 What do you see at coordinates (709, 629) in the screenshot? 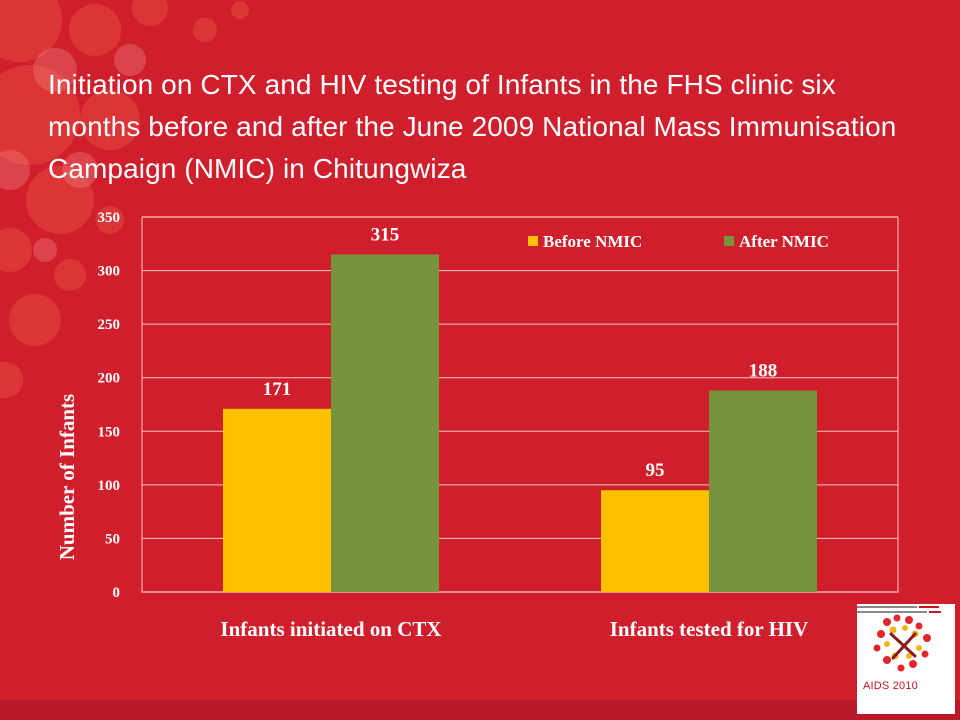
I see `x-category-label: Infants tested for HIV` at bounding box center [709, 629].